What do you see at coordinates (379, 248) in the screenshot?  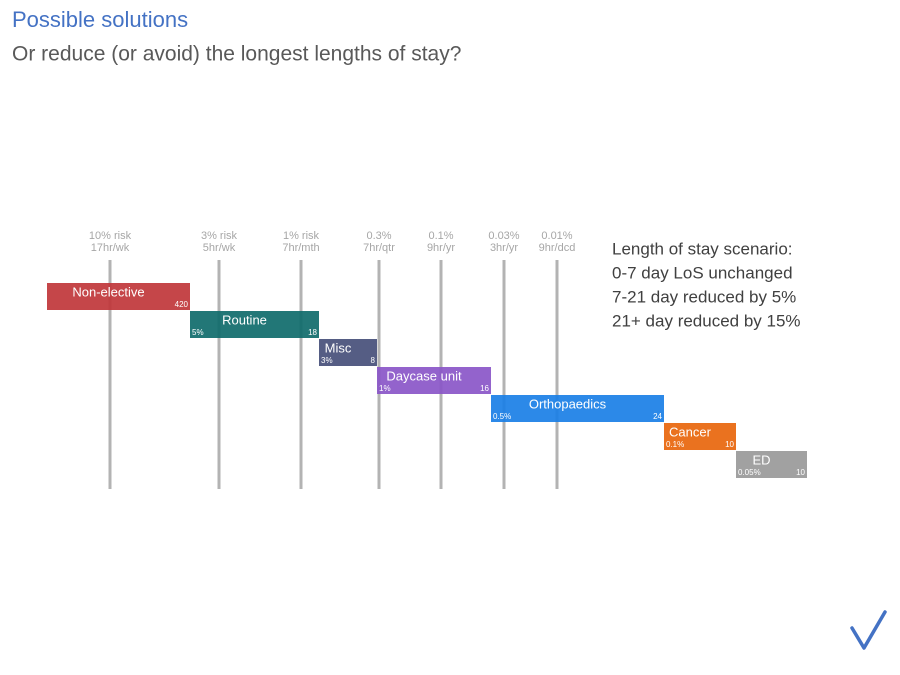 I see `threshold-rate: 7hr/qtr` at bounding box center [379, 248].